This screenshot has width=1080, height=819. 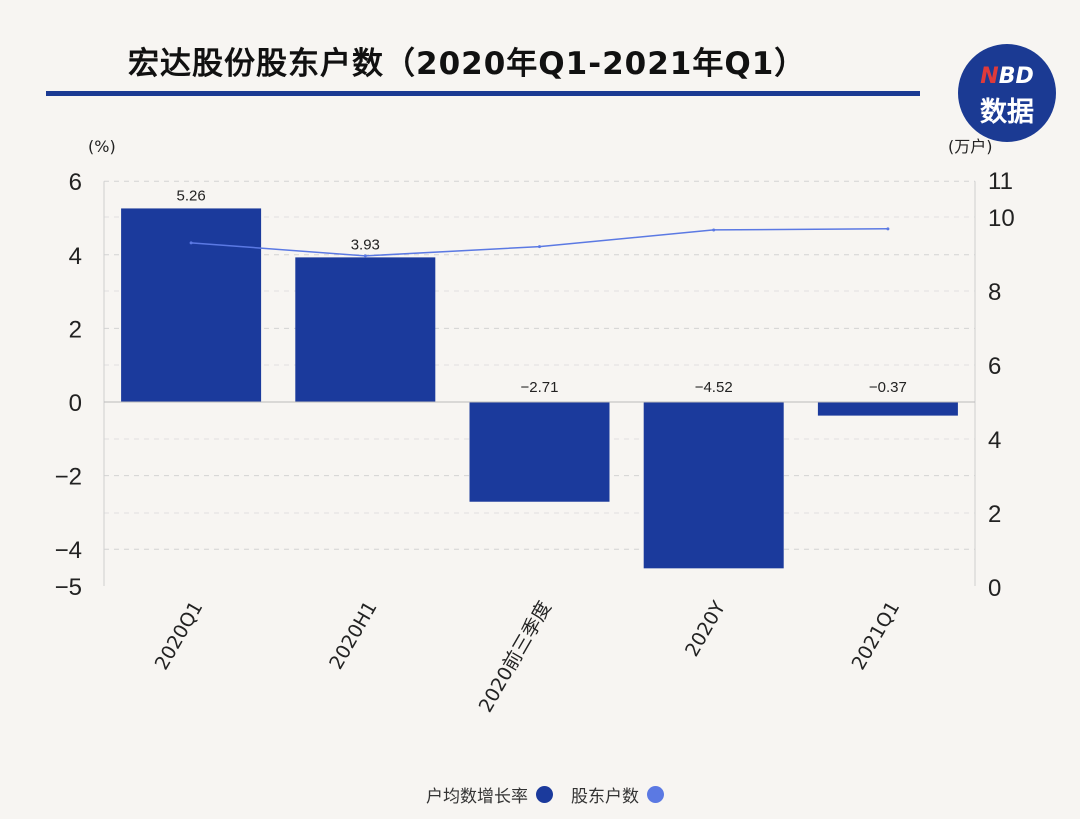 I want to click on logo-mark: N, so click(x=989, y=76).